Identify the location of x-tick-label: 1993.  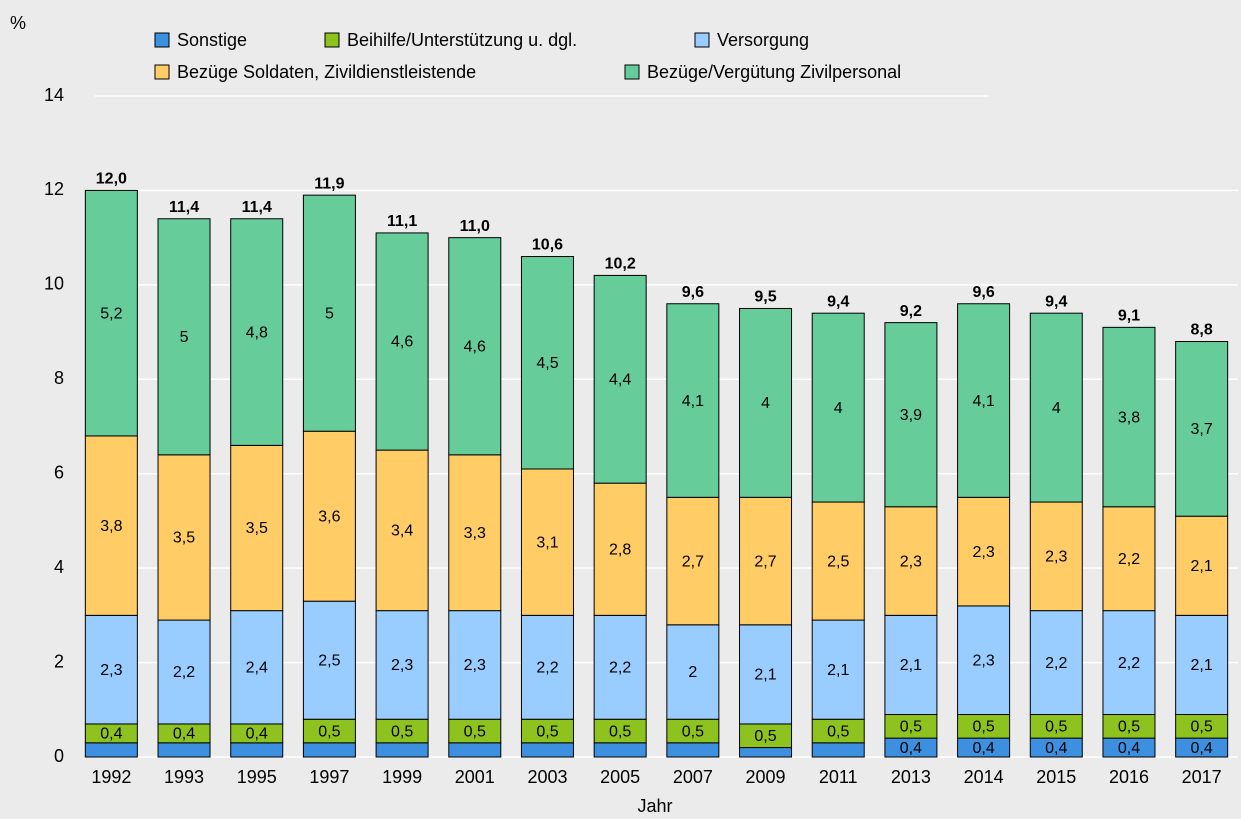
(184, 777).